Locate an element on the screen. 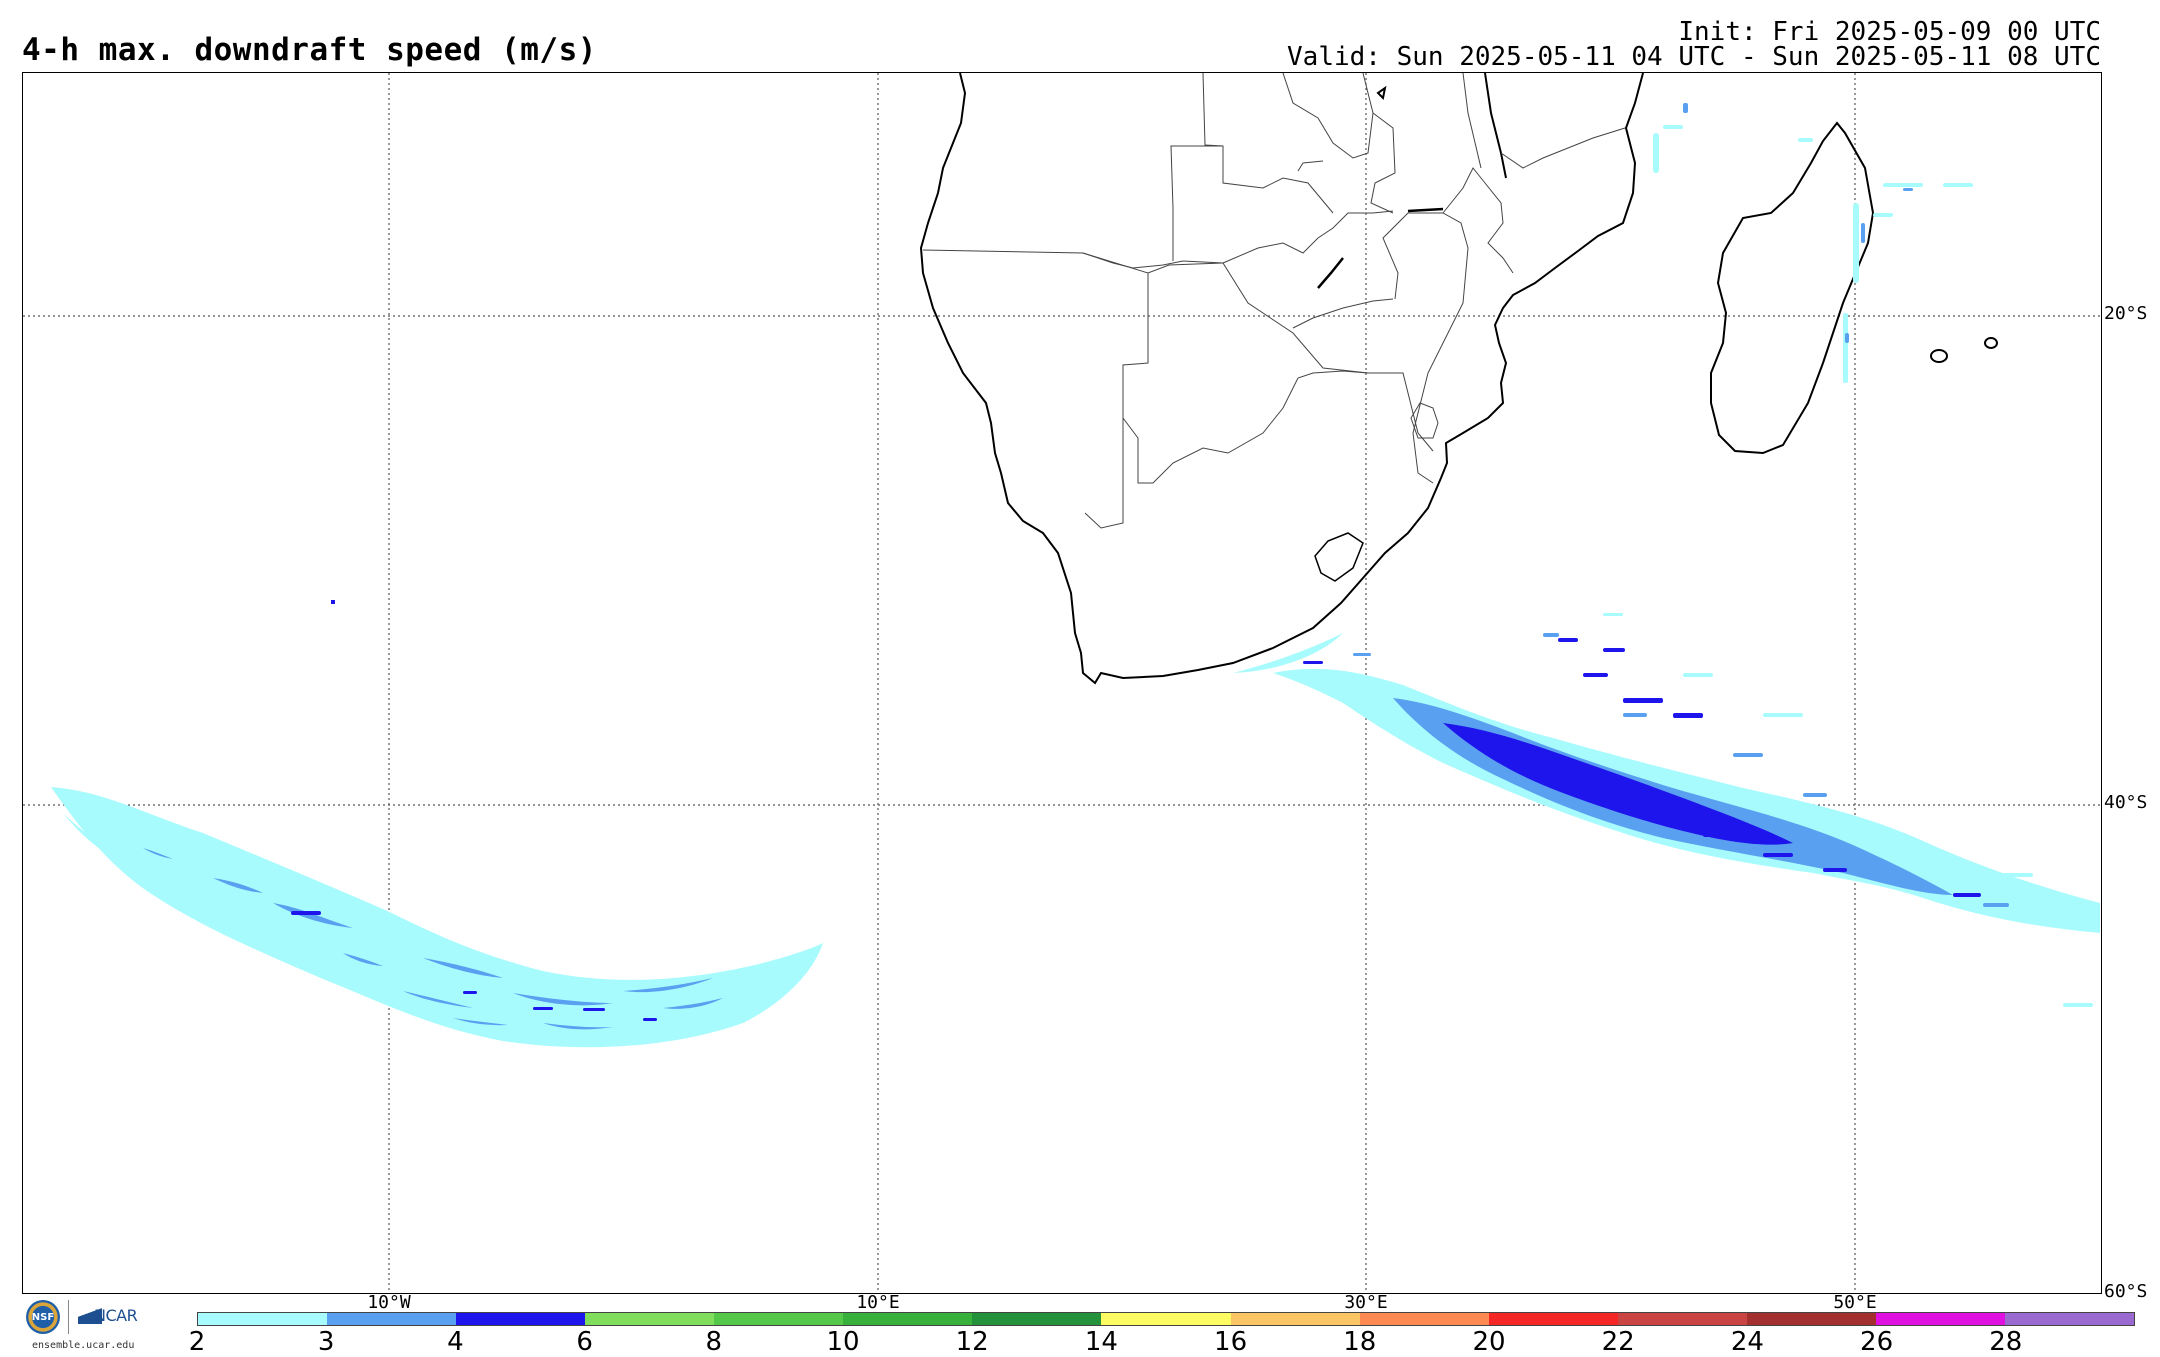  colorbar-tick-label: 6 is located at coordinates (584, 1342).